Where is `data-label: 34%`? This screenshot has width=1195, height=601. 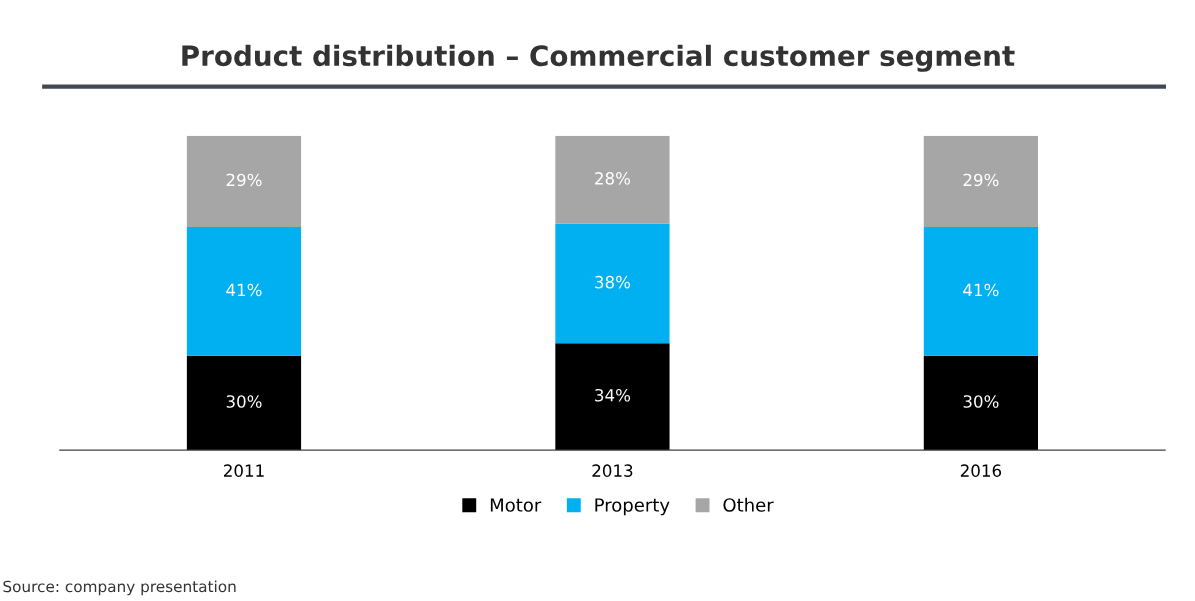 data-label: 34% is located at coordinates (613, 395).